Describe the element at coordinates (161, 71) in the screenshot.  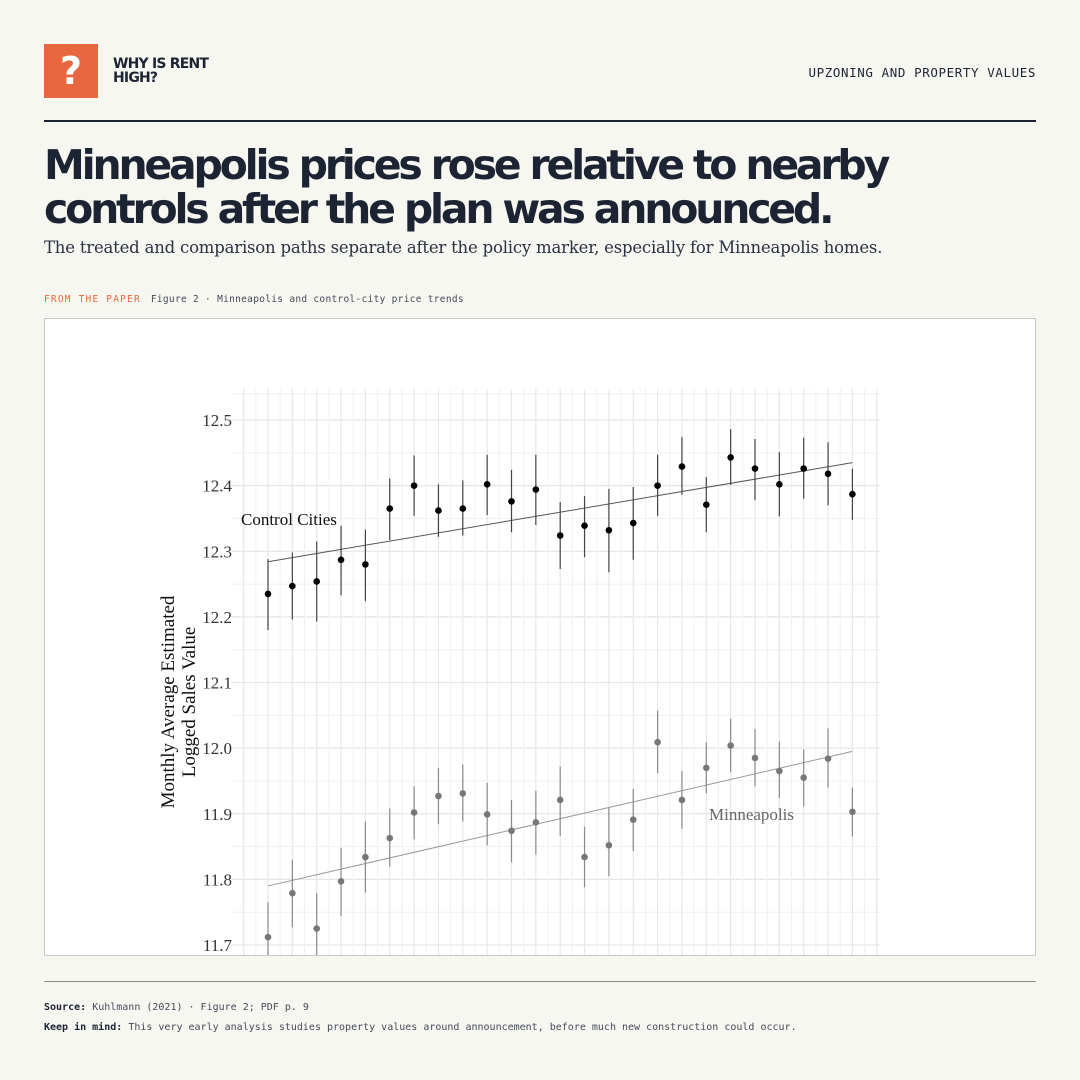
I see `brand-name: WHY IS RENT HIGH?` at that location.